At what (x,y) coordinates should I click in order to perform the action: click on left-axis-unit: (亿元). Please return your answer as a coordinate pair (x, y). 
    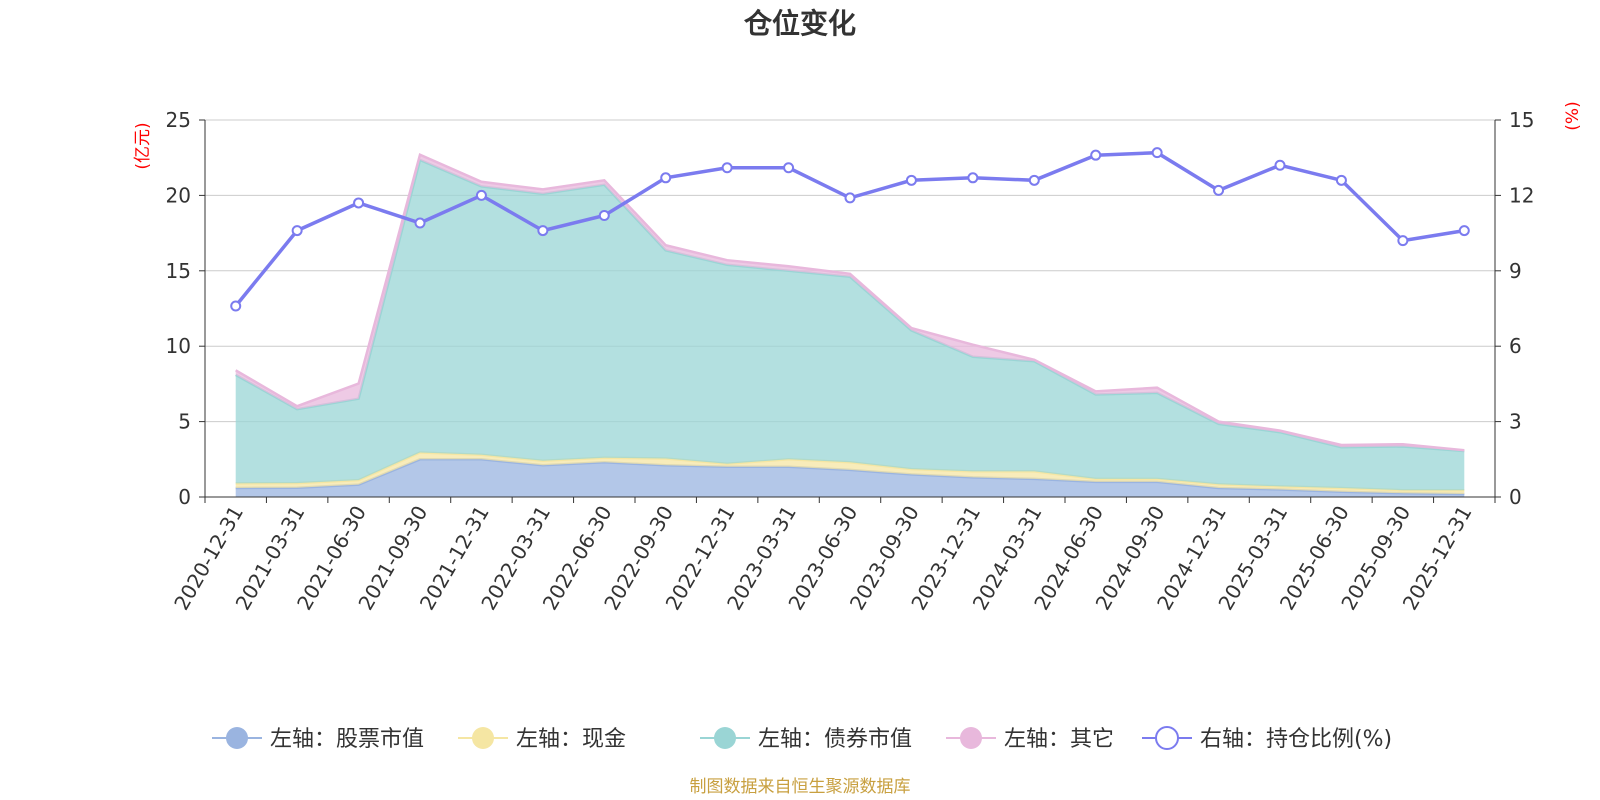
    Looking at the image, I should click on (143, 145).